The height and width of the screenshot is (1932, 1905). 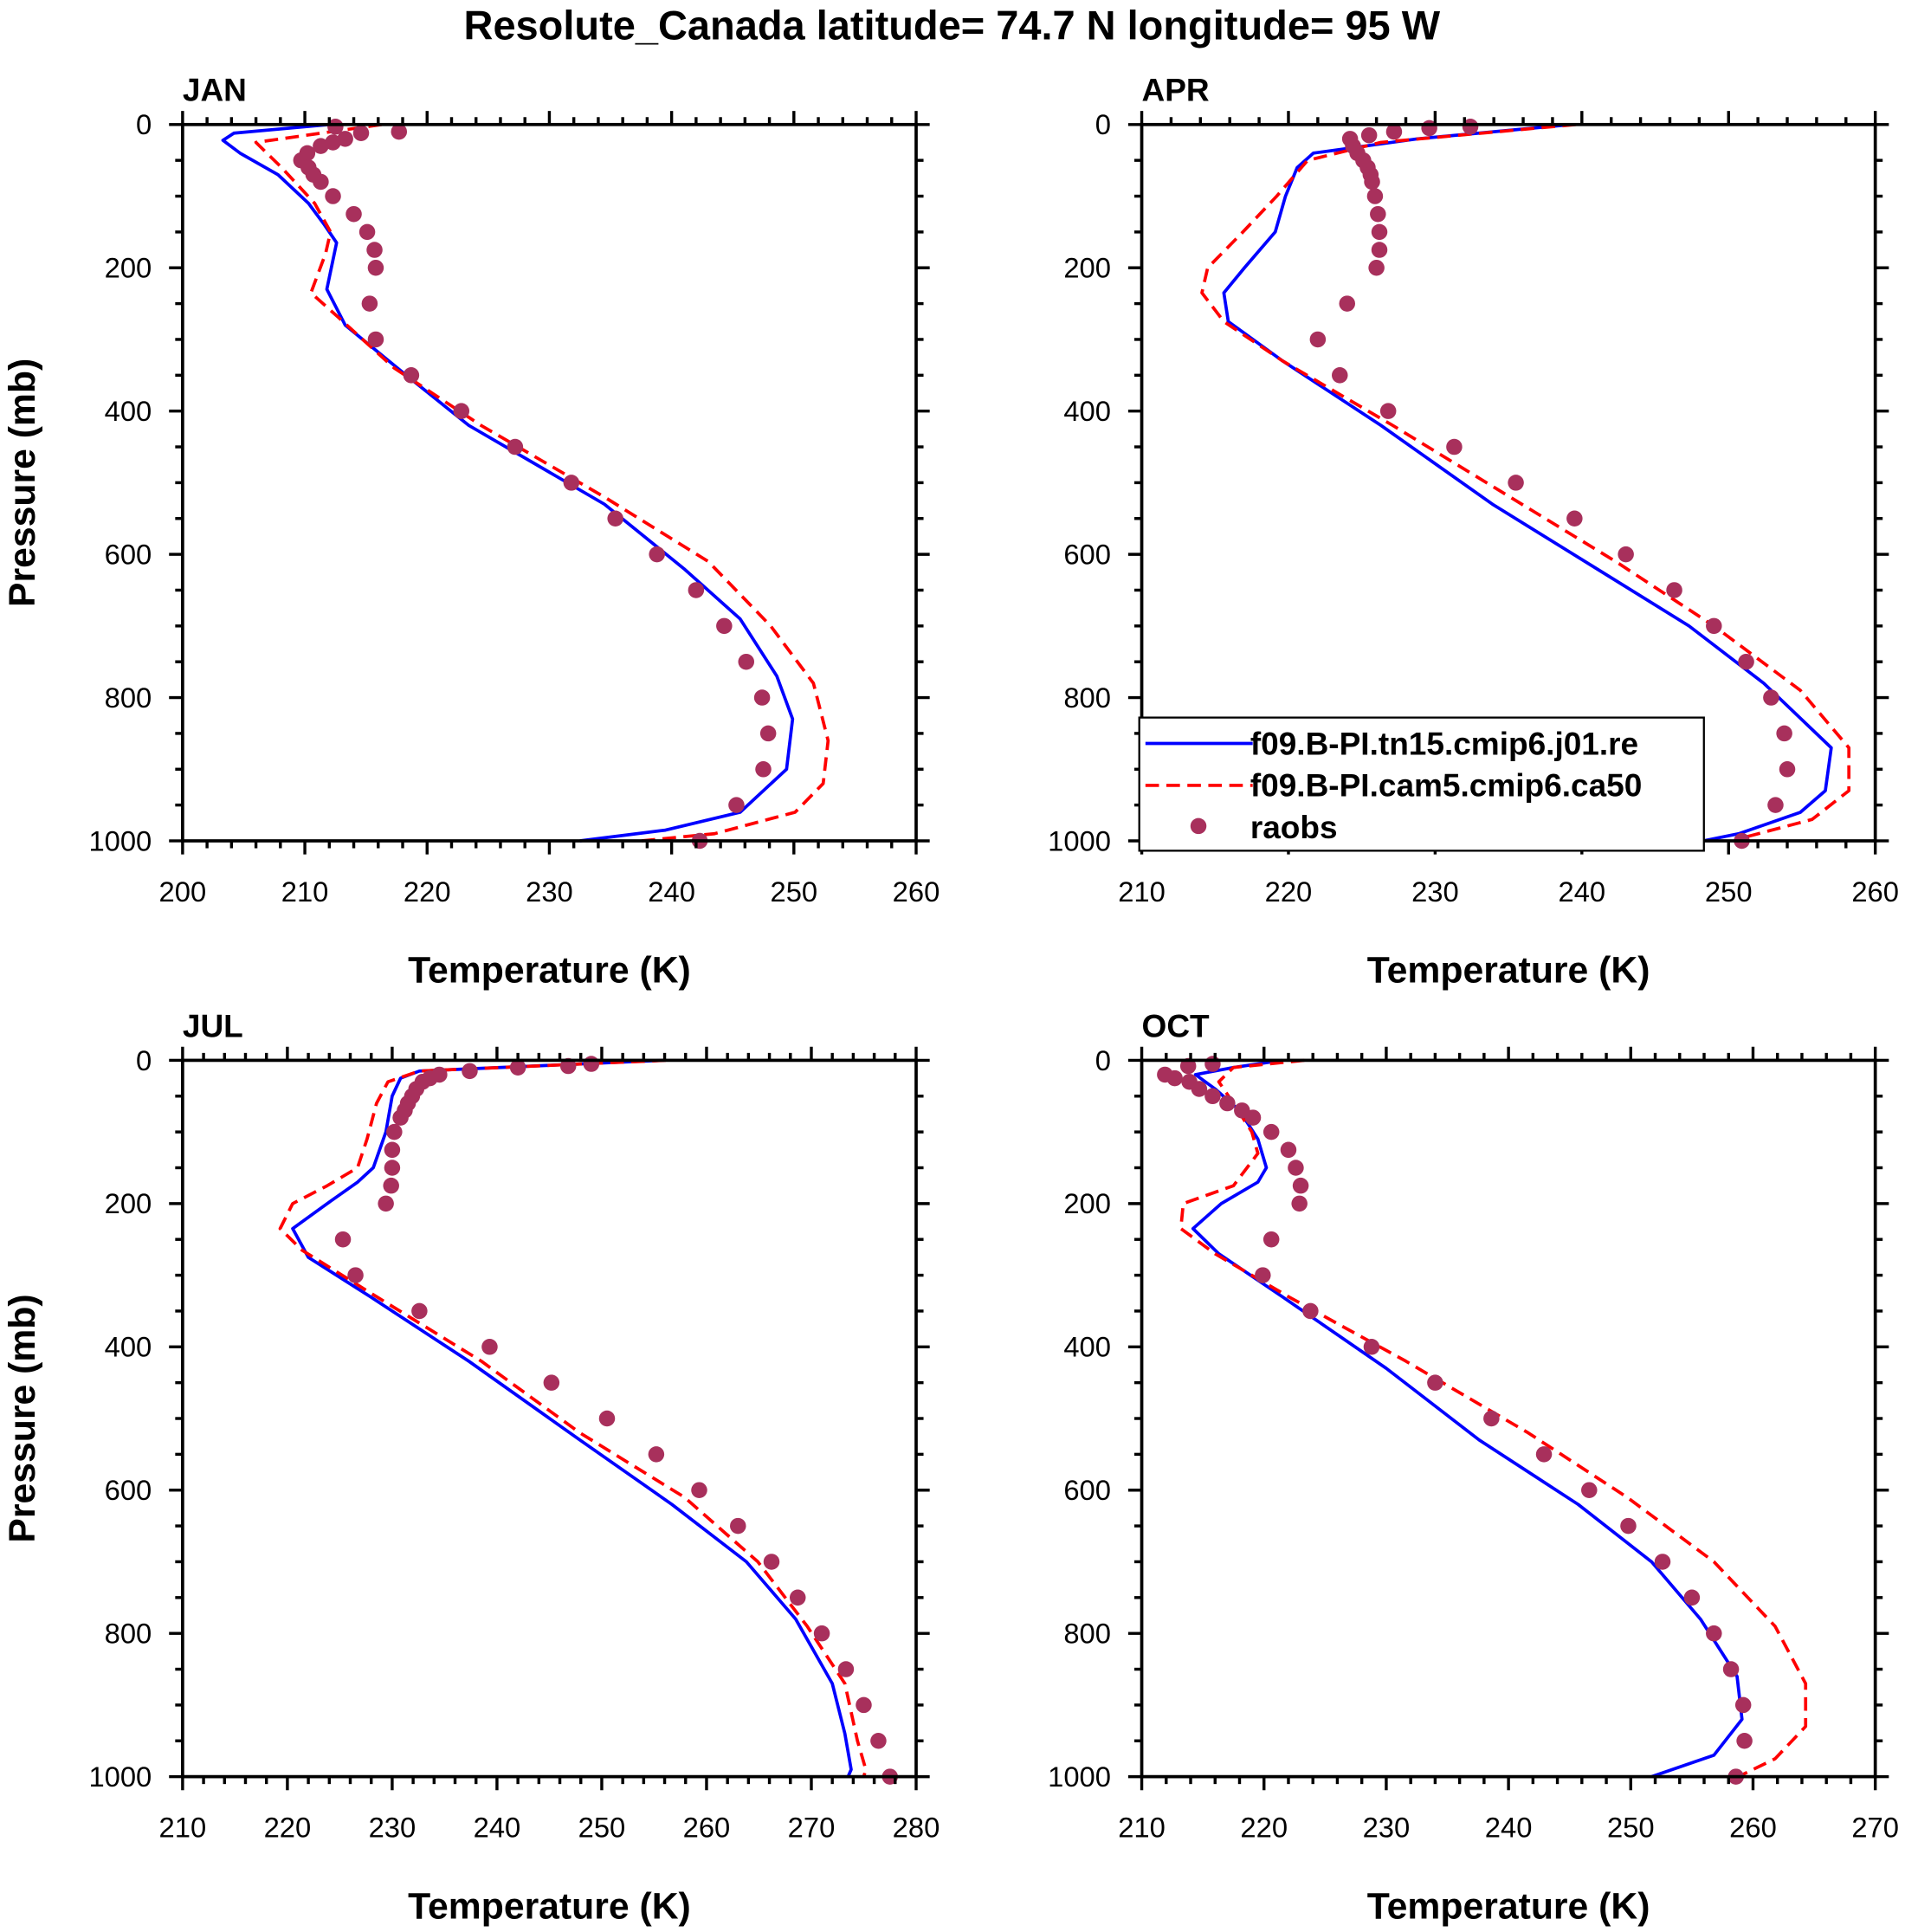 I want to click on y-axis-title: Pressure (mb), so click(x=23, y=483).